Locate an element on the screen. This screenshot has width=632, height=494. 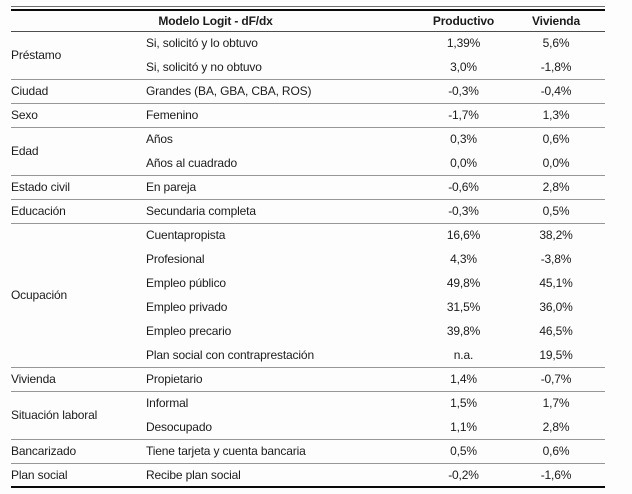
productivo-value-cell: n.a. is located at coordinates (463, 354).